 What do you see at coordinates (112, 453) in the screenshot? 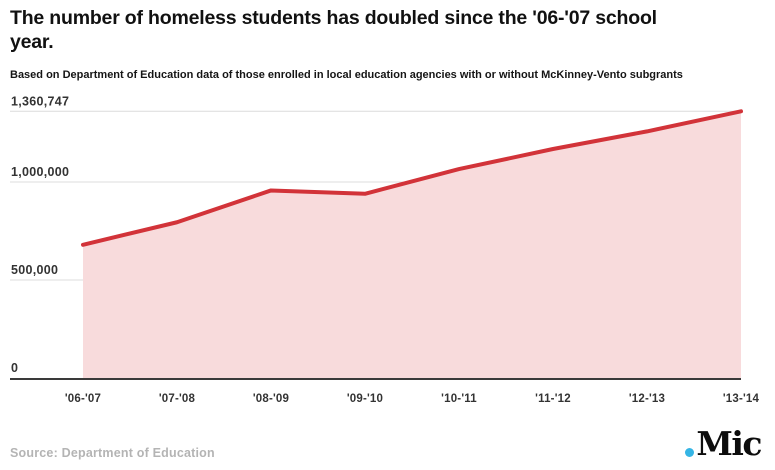
I see `source-note: Source: Department of Education` at bounding box center [112, 453].